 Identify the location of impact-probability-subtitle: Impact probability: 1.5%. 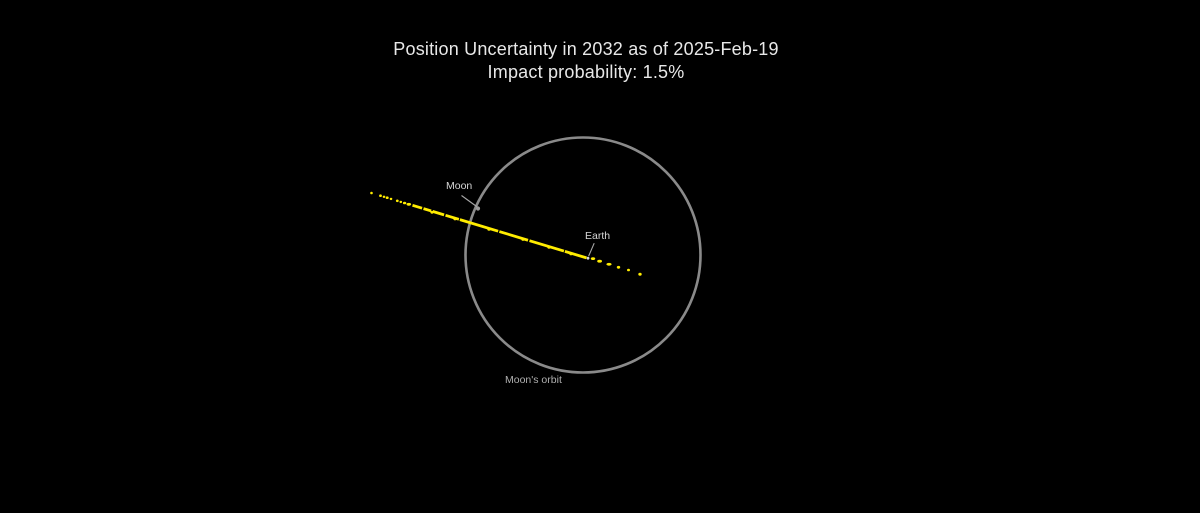
(586, 72).